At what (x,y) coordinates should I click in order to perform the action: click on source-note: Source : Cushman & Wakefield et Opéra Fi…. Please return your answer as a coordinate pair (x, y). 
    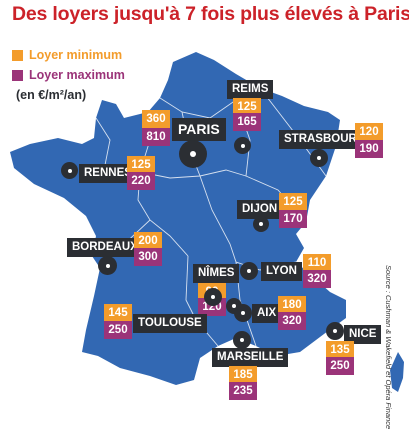
    Looking at the image, I should click on (388, 347).